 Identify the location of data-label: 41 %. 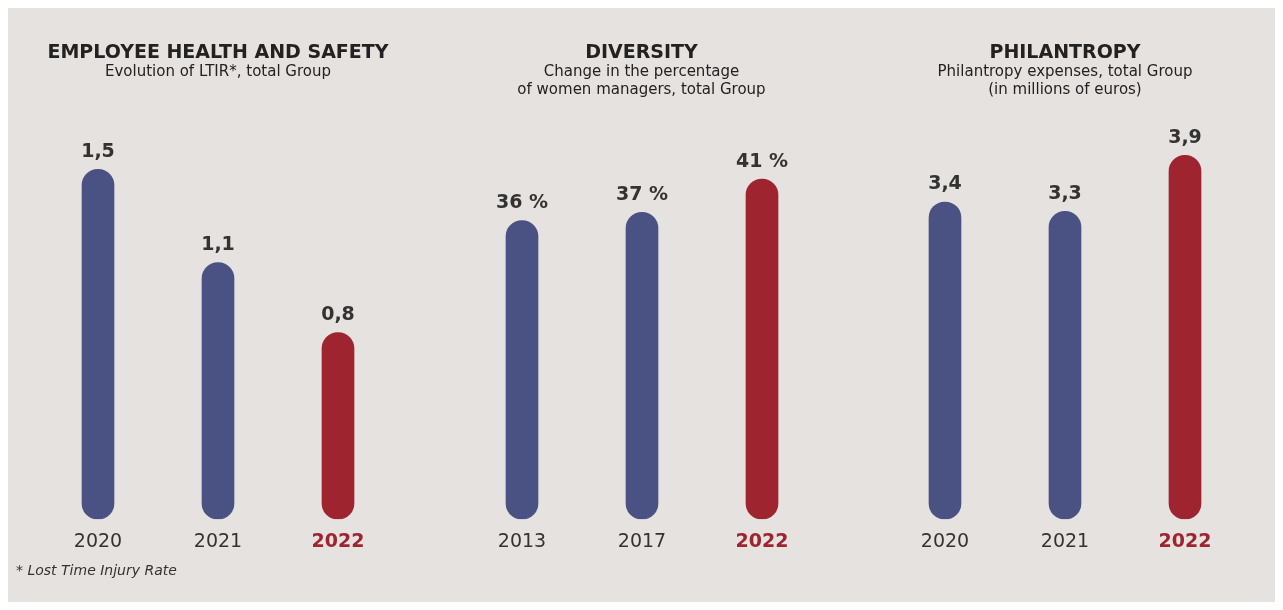
(761, 159).